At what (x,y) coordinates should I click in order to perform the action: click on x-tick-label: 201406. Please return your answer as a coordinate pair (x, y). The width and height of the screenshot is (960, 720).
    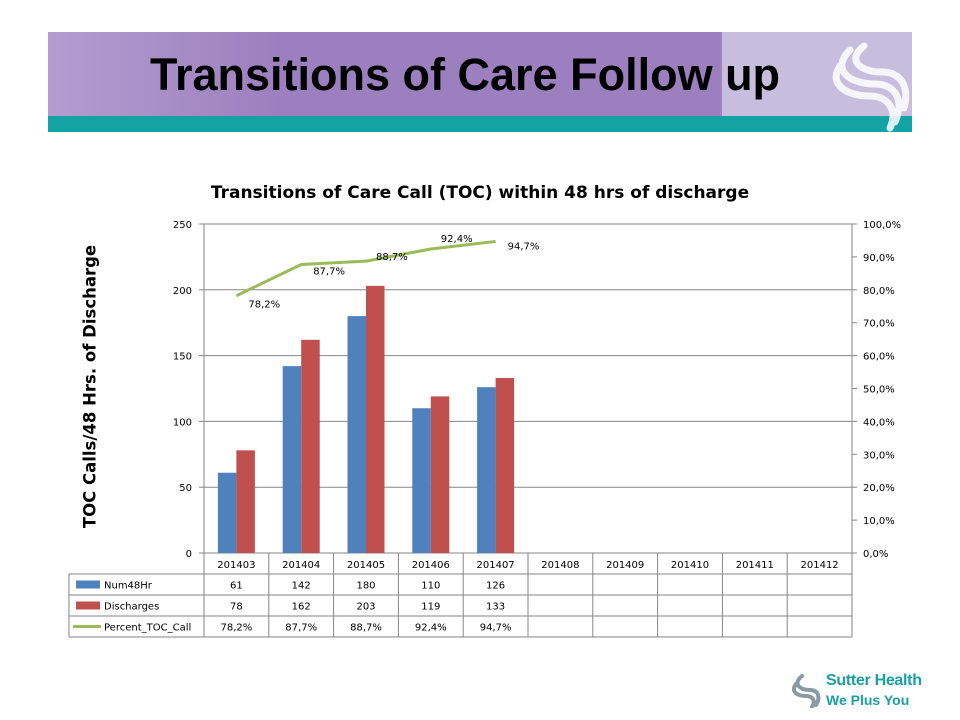
    Looking at the image, I should click on (431, 565).